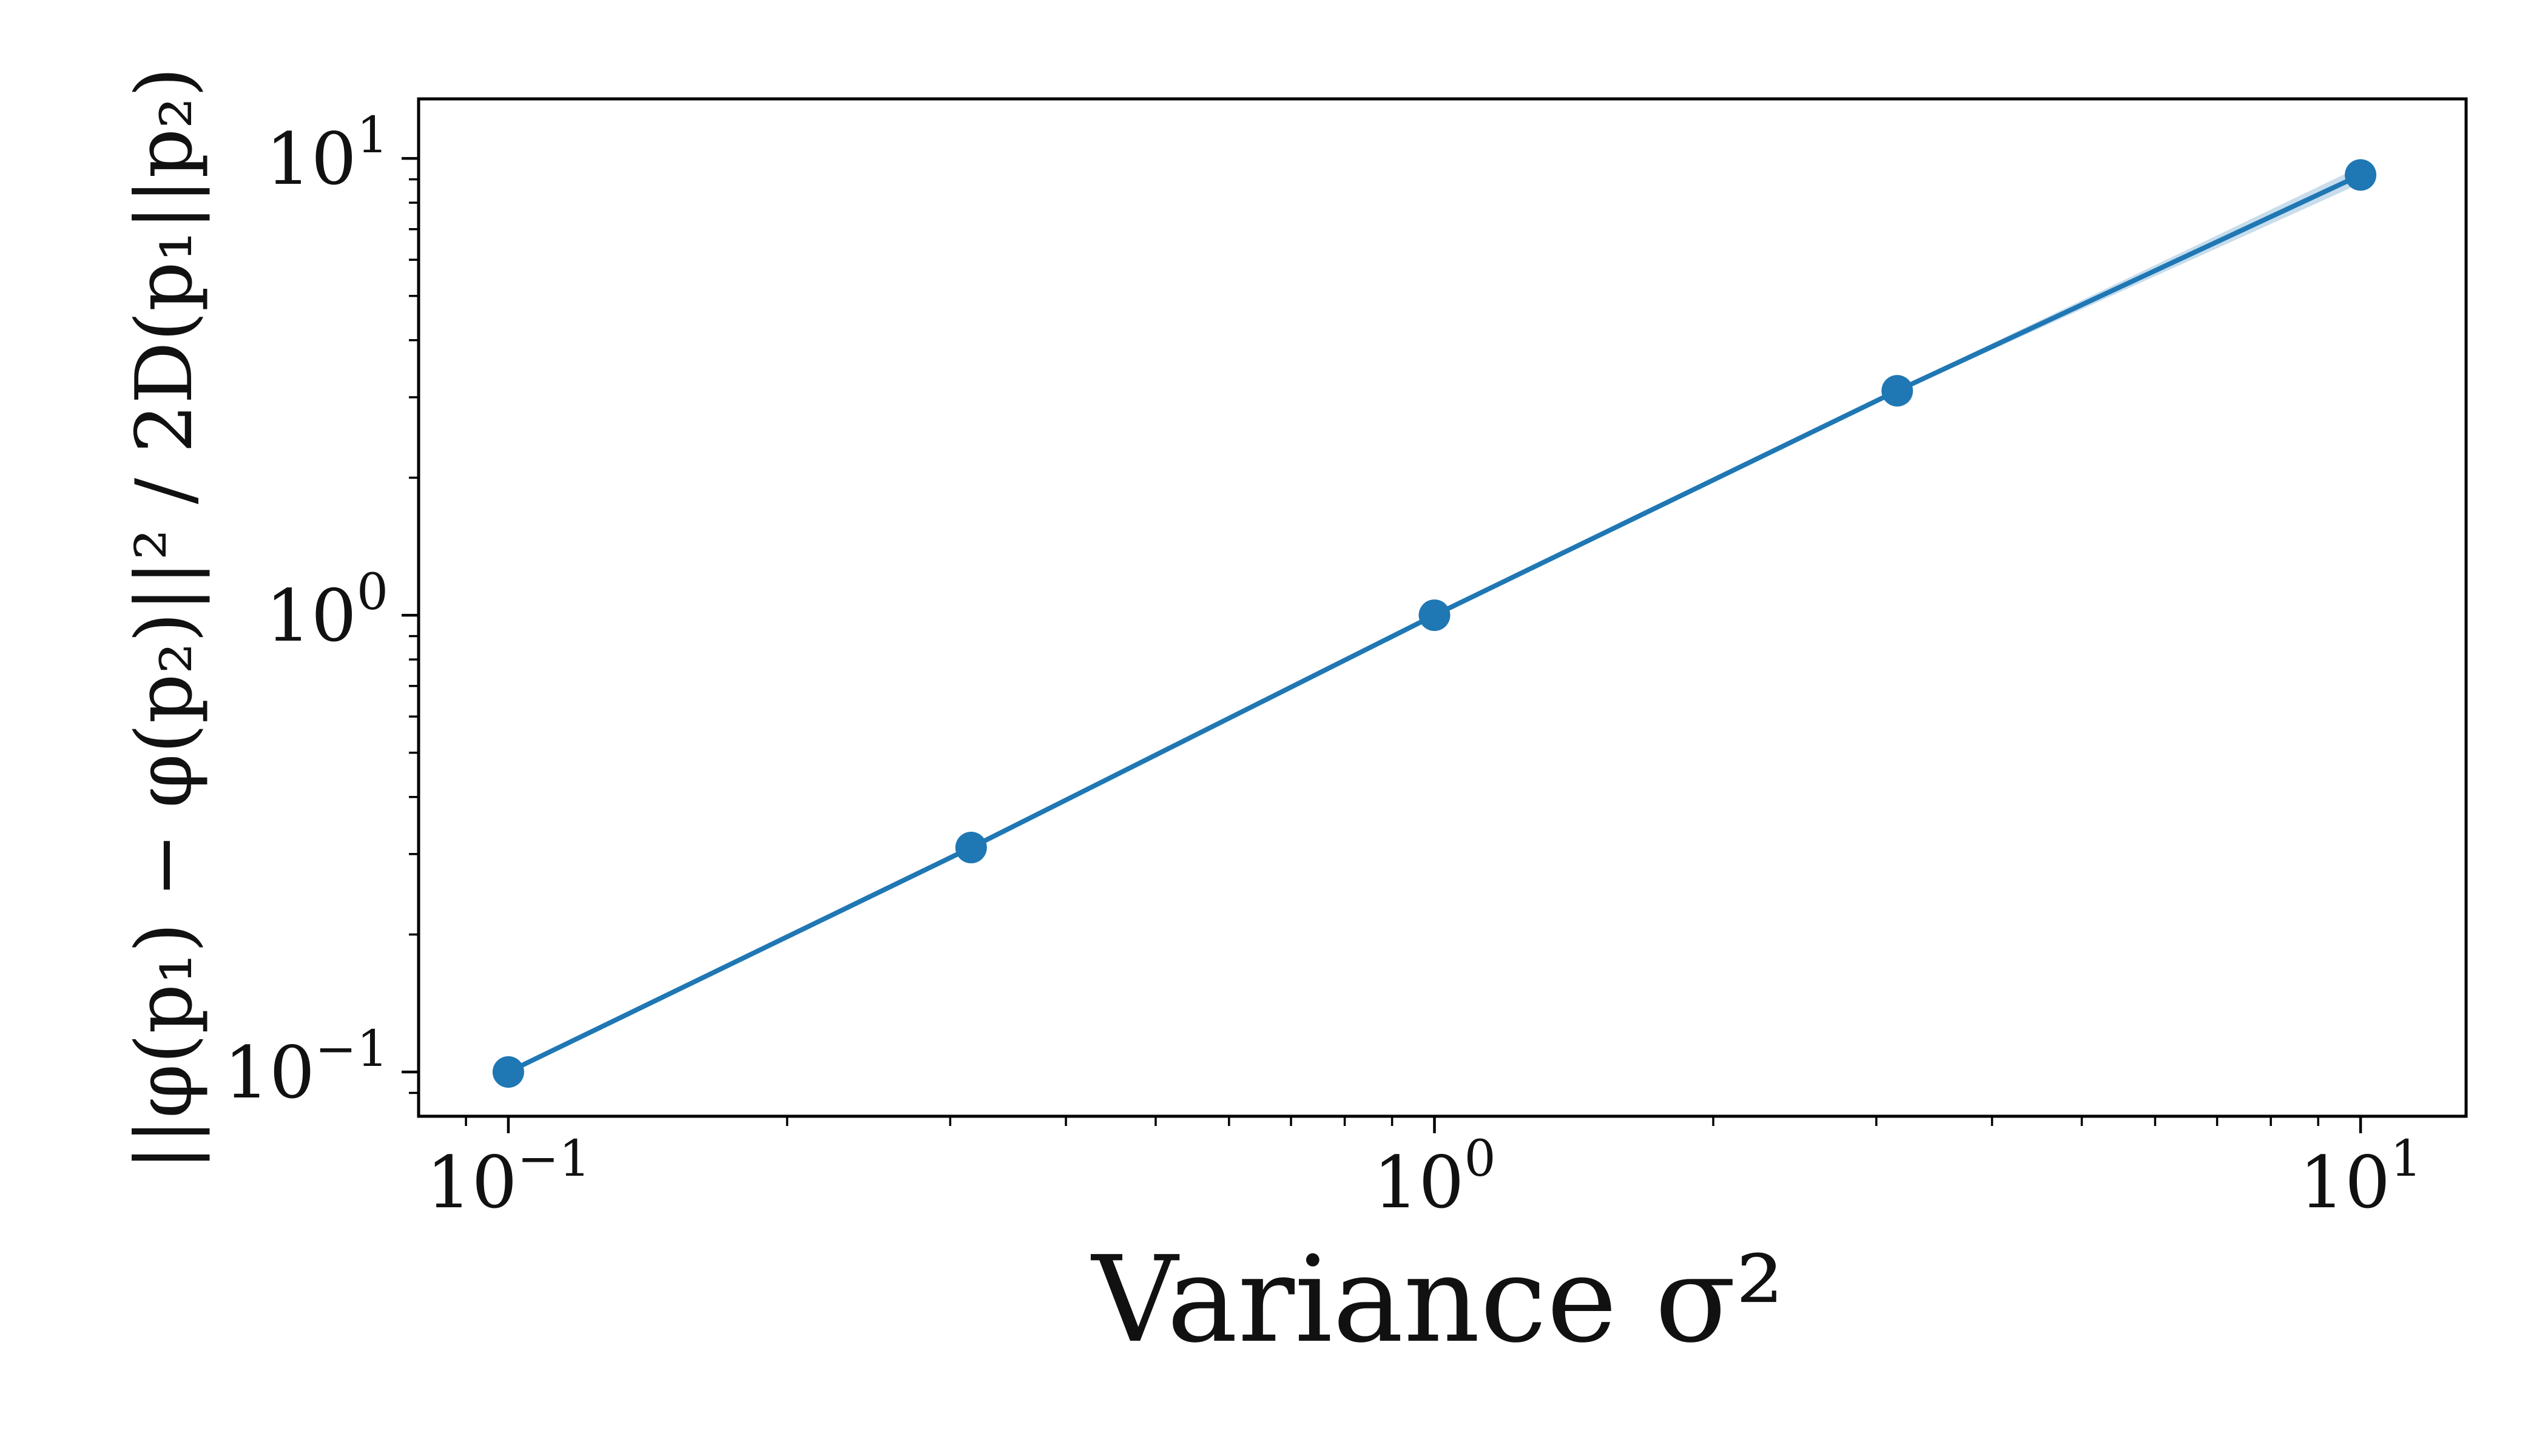  I want to click on y-tick-label-exponent: 1, so click(372, 135).